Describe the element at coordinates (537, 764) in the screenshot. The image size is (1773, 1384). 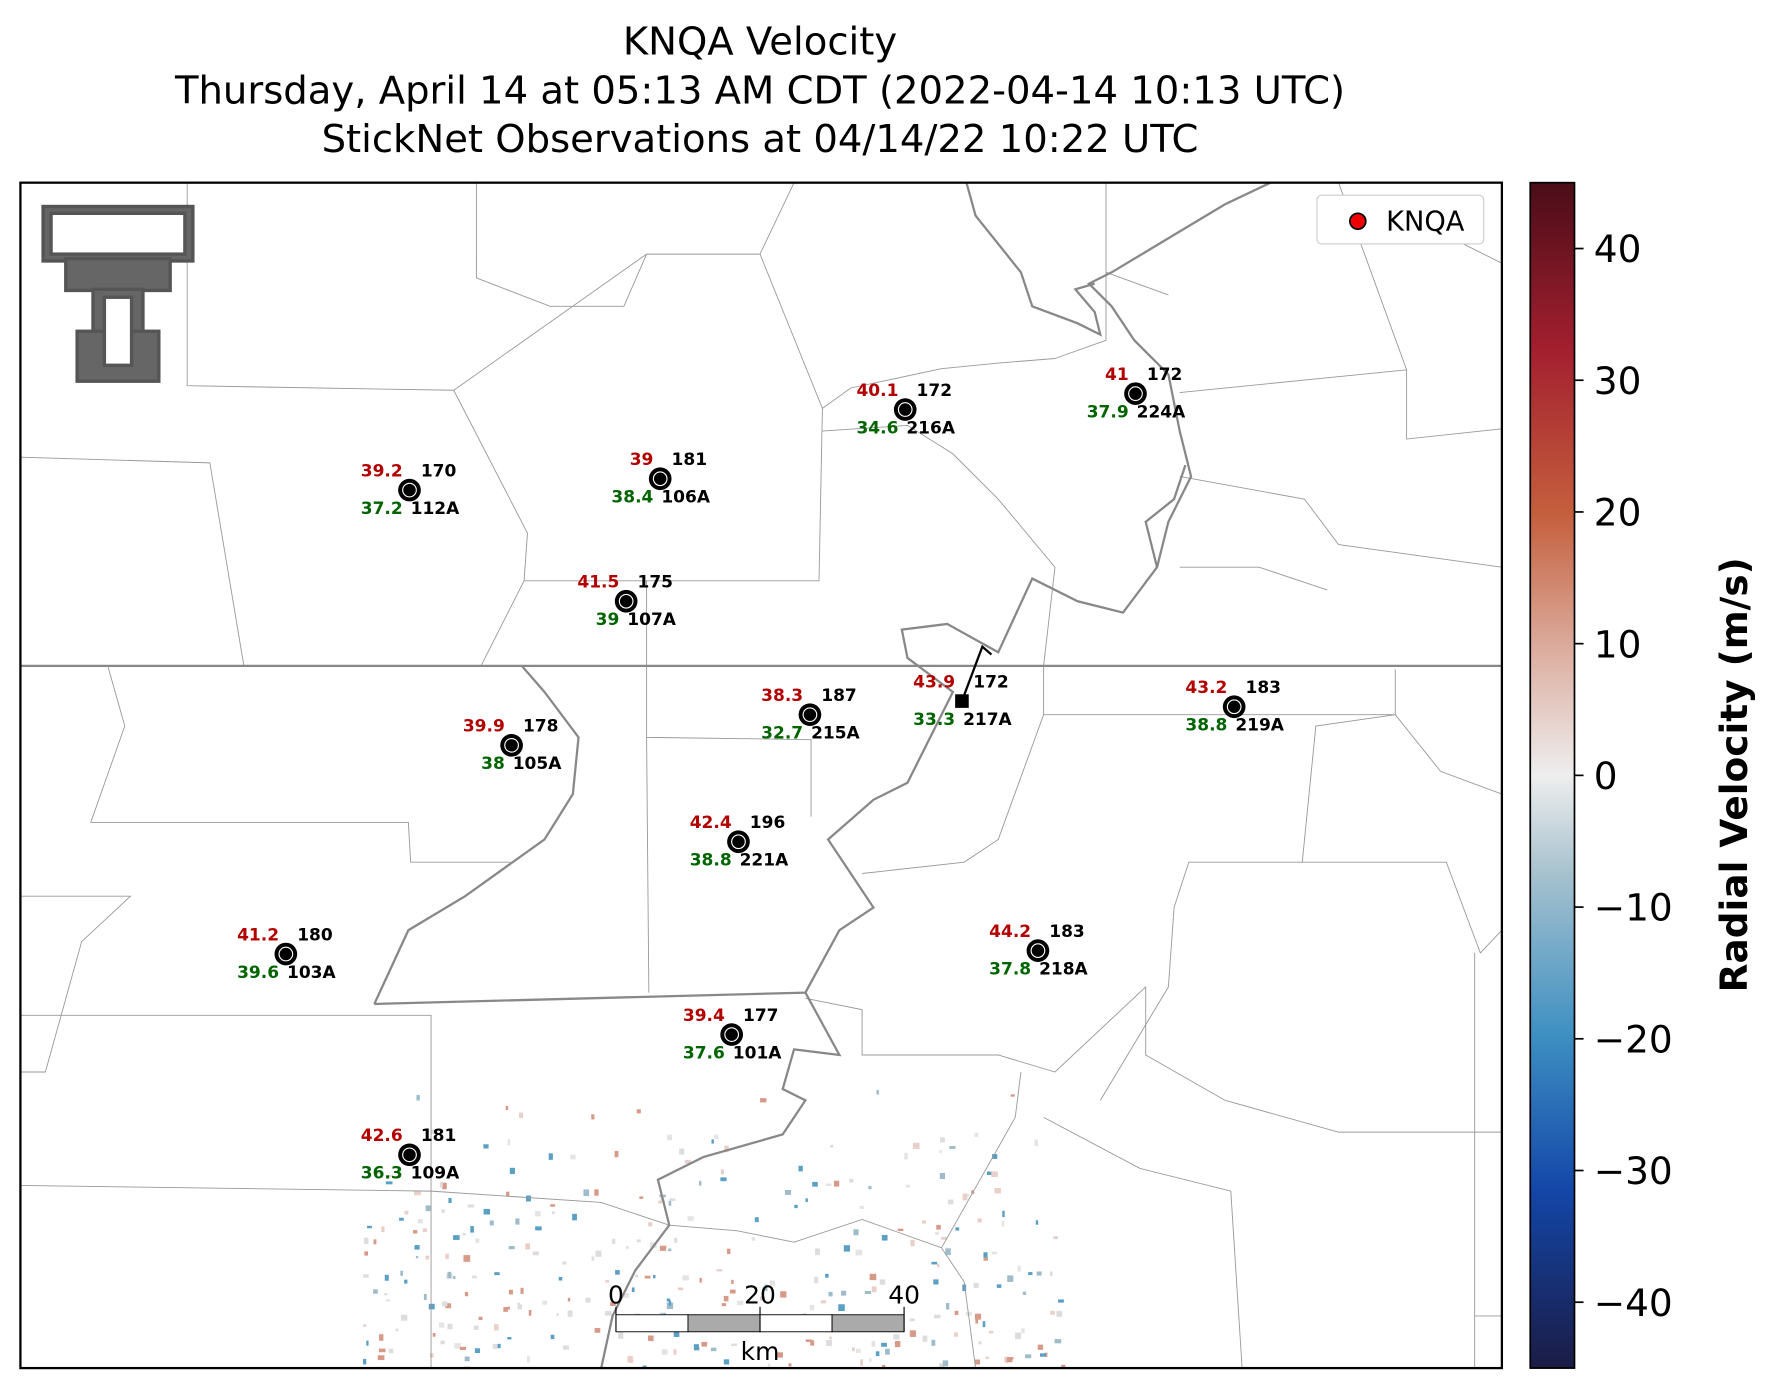
I see `station-id: 105A` at that location.